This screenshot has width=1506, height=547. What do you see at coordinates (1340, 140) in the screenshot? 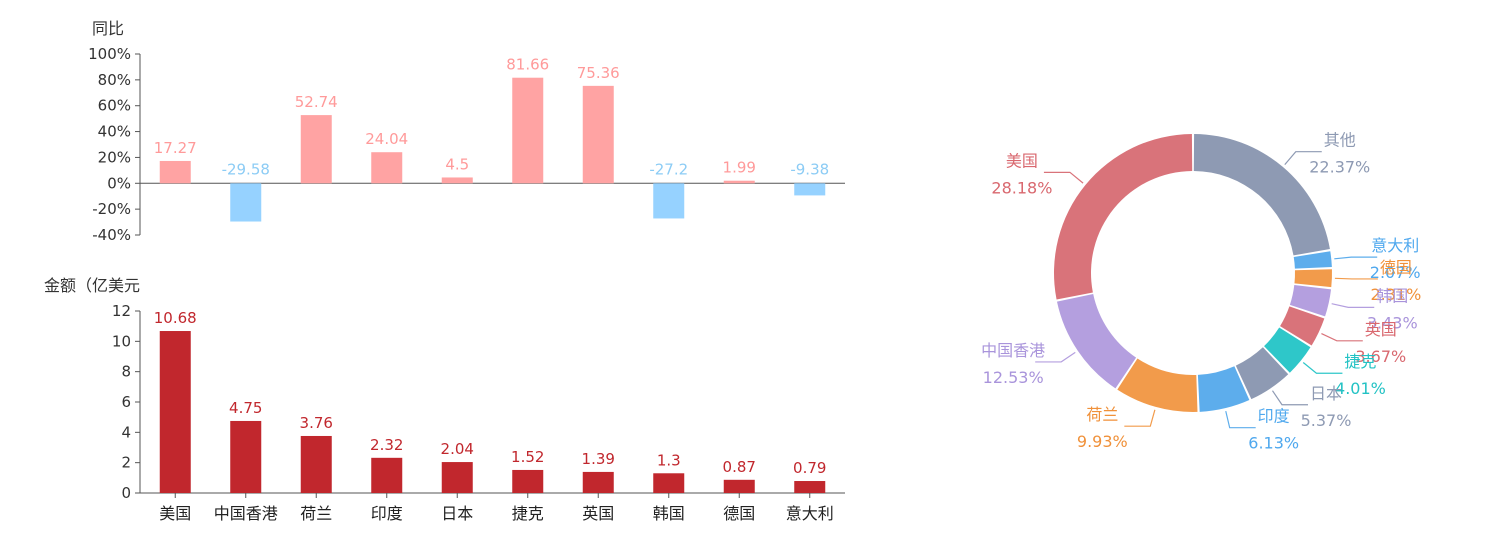
I see `slice-name-label: 其他` at bounding box center [1340, 140].